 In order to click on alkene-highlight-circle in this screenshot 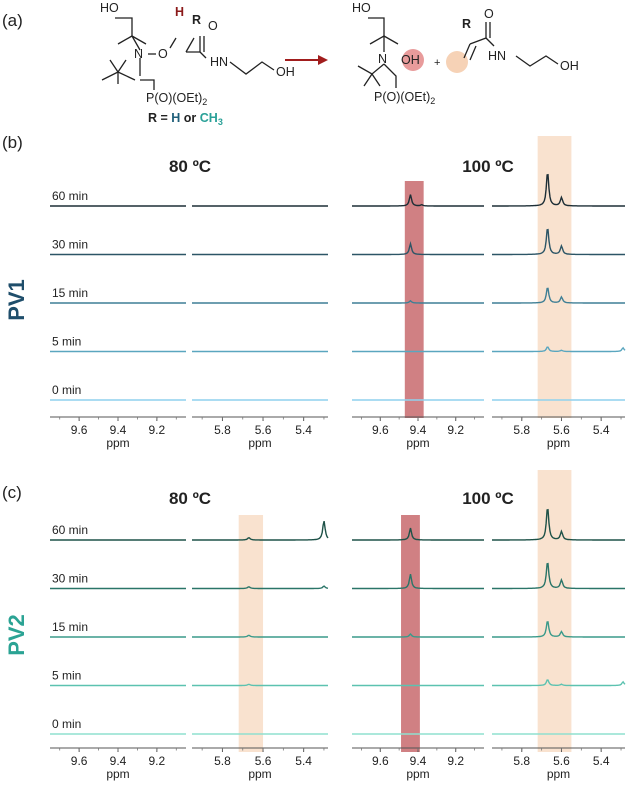, I will do `click(457, 62)`.